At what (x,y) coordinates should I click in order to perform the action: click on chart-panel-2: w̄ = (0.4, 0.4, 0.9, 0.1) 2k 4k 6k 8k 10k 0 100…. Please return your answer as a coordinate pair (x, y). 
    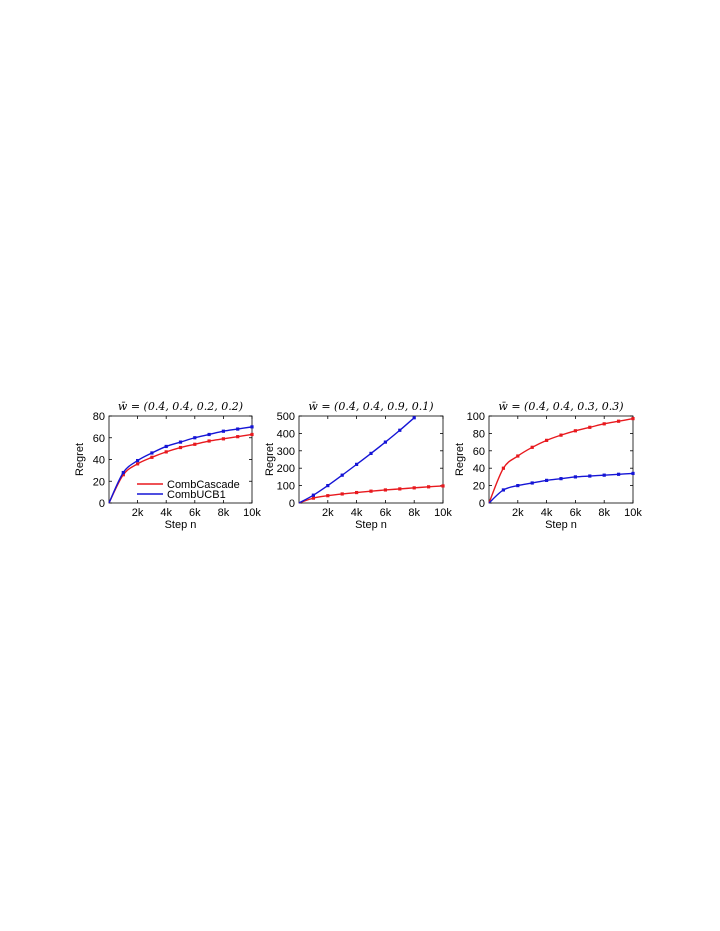
    Looking at the image, I should click on (358, 465).